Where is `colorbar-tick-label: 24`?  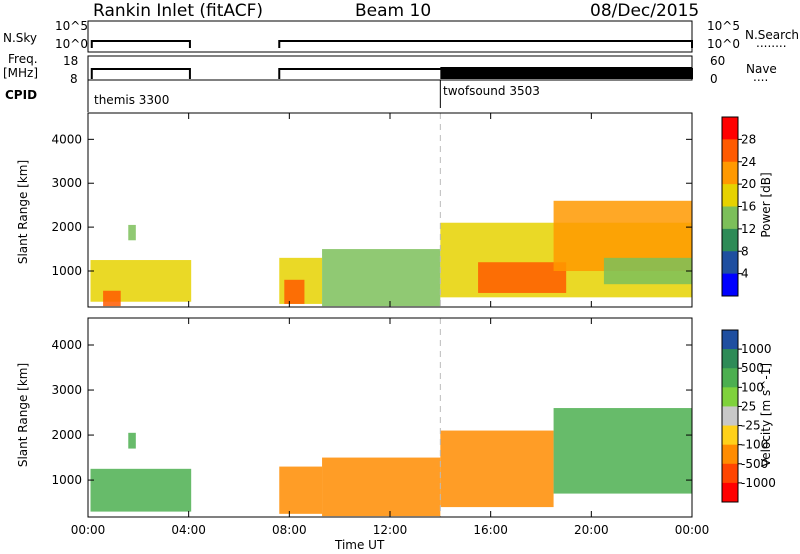
colorbar-tick-label: 24 is located at coordinates (748, 162).